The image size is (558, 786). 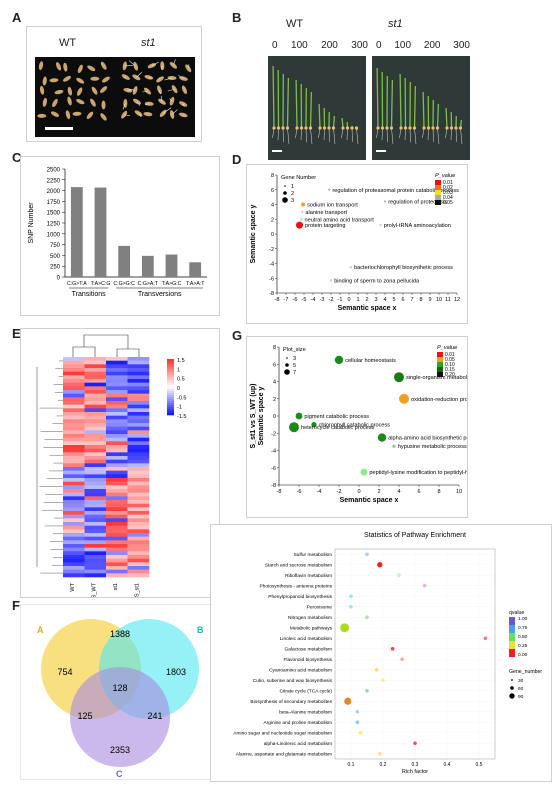 I want to click on y-tick-label: 1250, so click(x=54, y=225).